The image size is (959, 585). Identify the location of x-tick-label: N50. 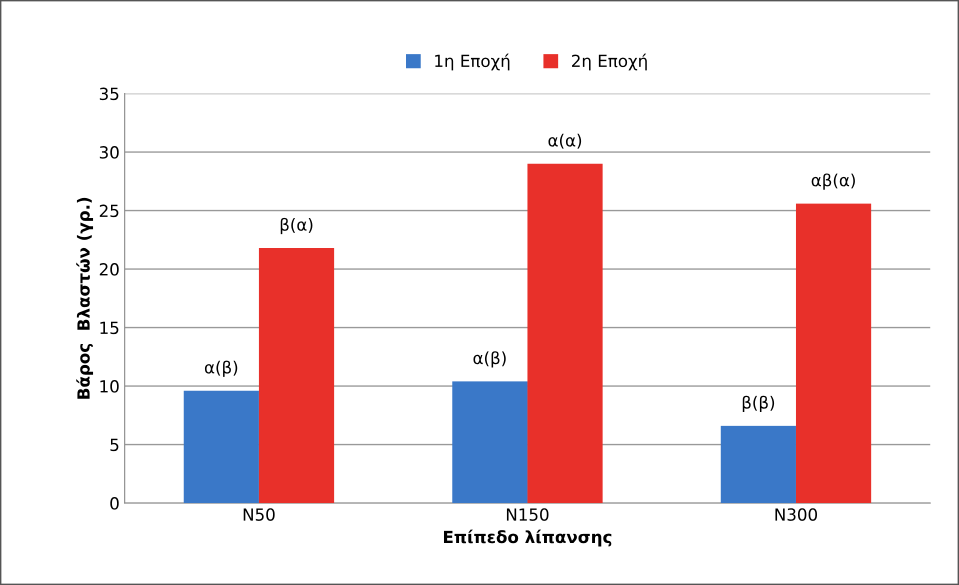
(259, 514).